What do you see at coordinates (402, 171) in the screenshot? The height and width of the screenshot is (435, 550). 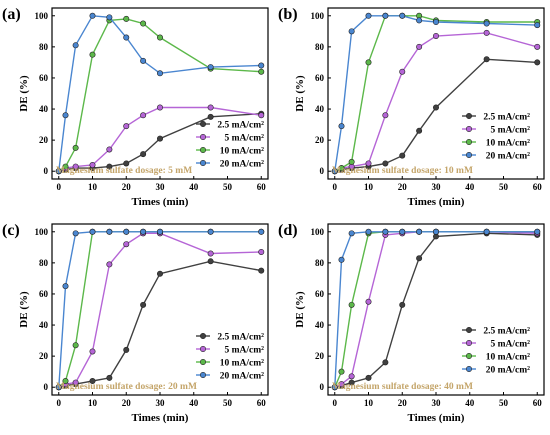 I see `dosage-annotation: Magnesium sulfate dosage: 10 mM` at bounding box center [402, 171].